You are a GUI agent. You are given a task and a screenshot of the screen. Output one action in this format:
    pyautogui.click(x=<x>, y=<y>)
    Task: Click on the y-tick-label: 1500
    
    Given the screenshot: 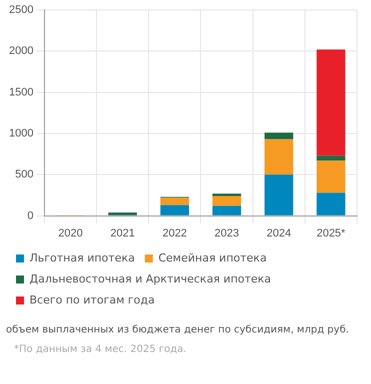 What is the action you would take?
    pyautogui.click(x=21, y=92)
    